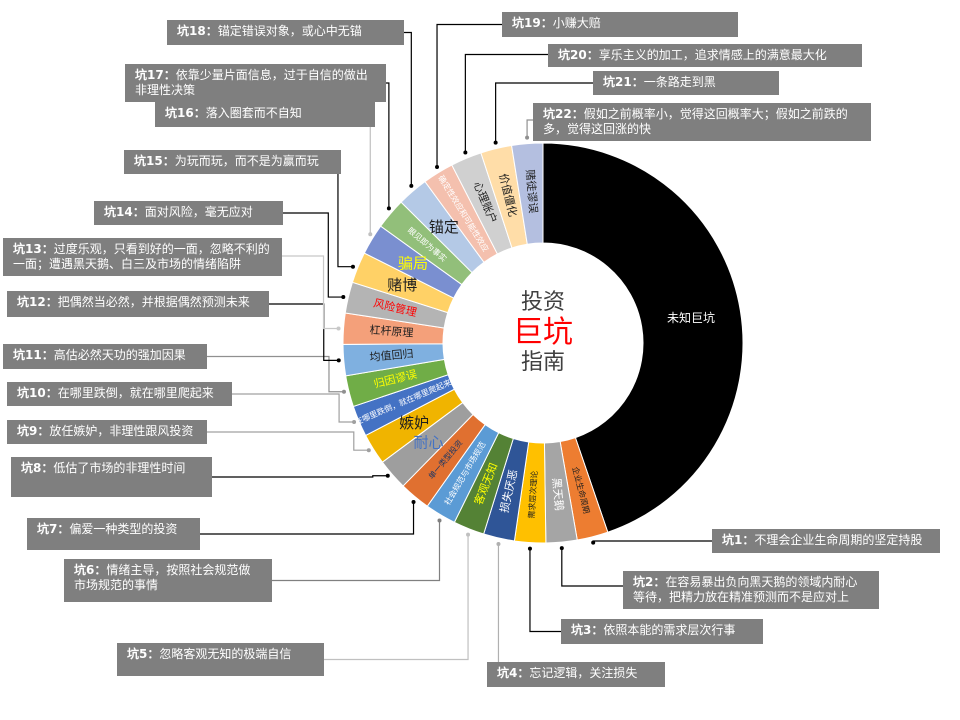  What do you see at coordinates (370, 234) in the screenshot?
I see `arrowhead-pit16` at bounding box center [370, 234].